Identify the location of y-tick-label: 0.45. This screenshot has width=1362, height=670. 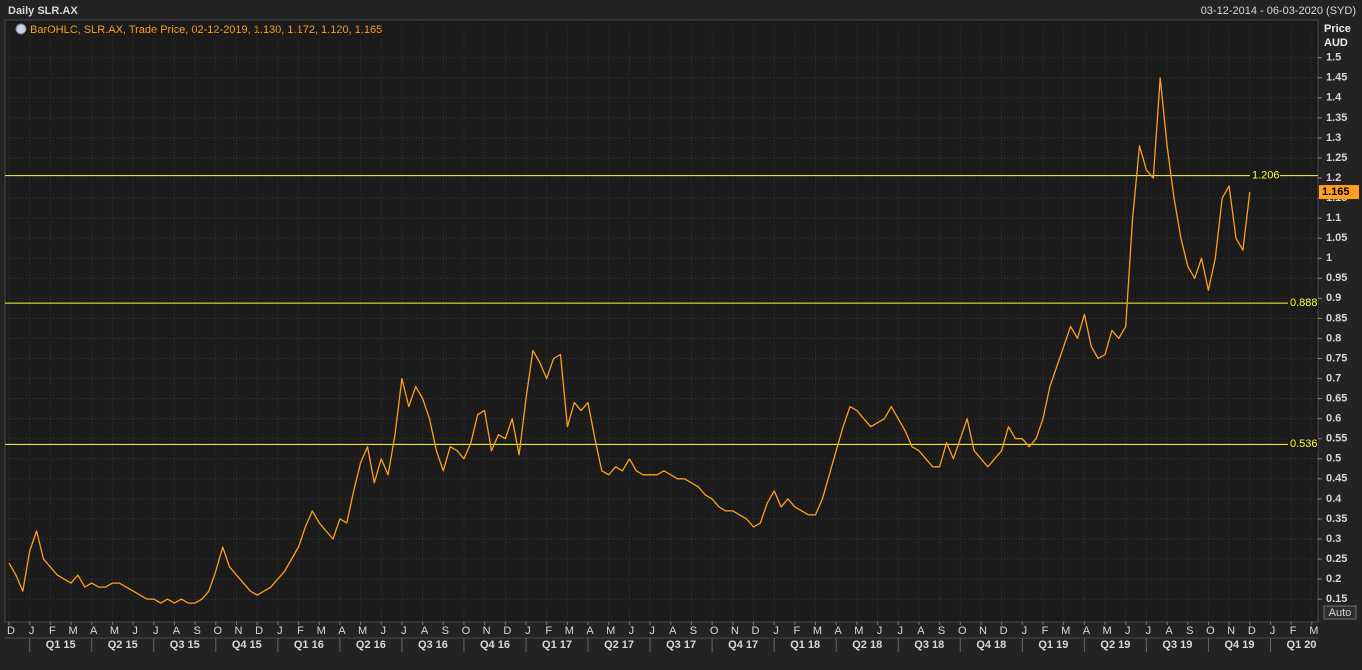
(1336, 479).